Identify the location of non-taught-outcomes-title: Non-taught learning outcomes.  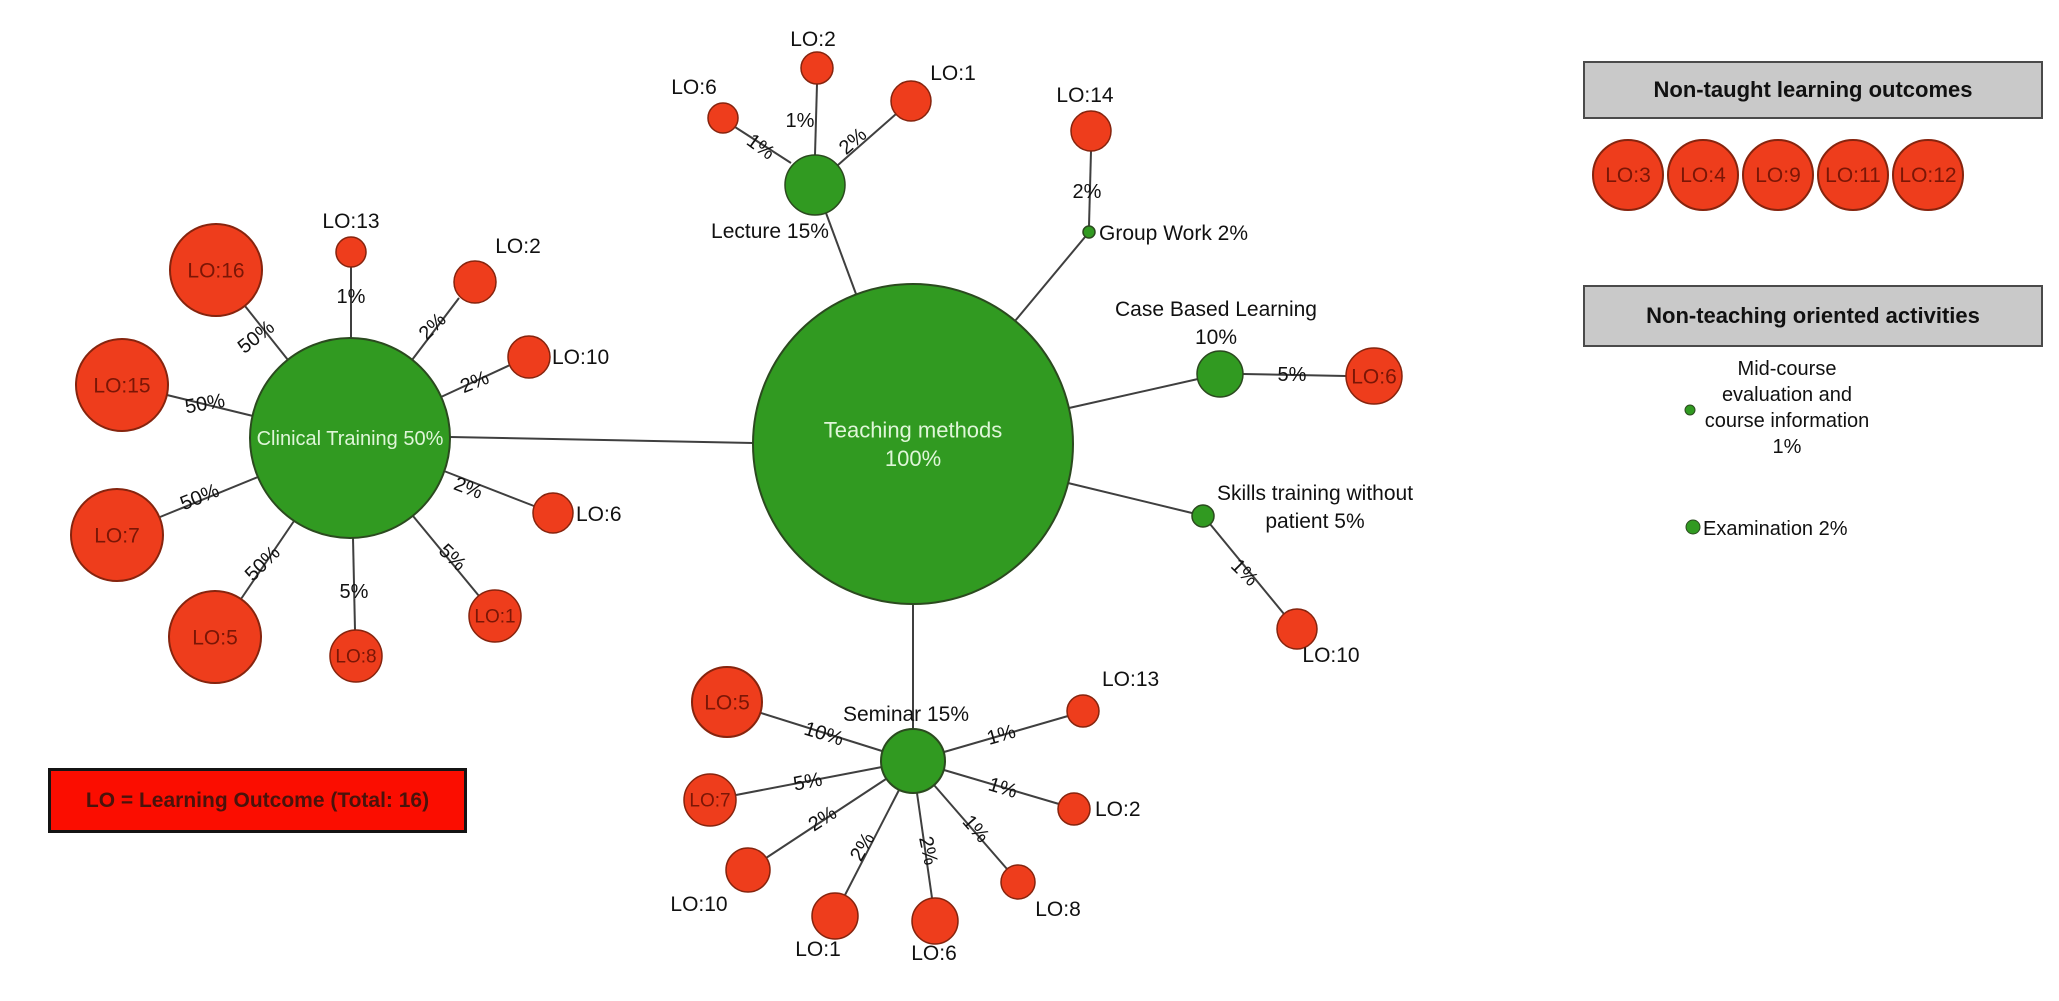
(1813, 89).